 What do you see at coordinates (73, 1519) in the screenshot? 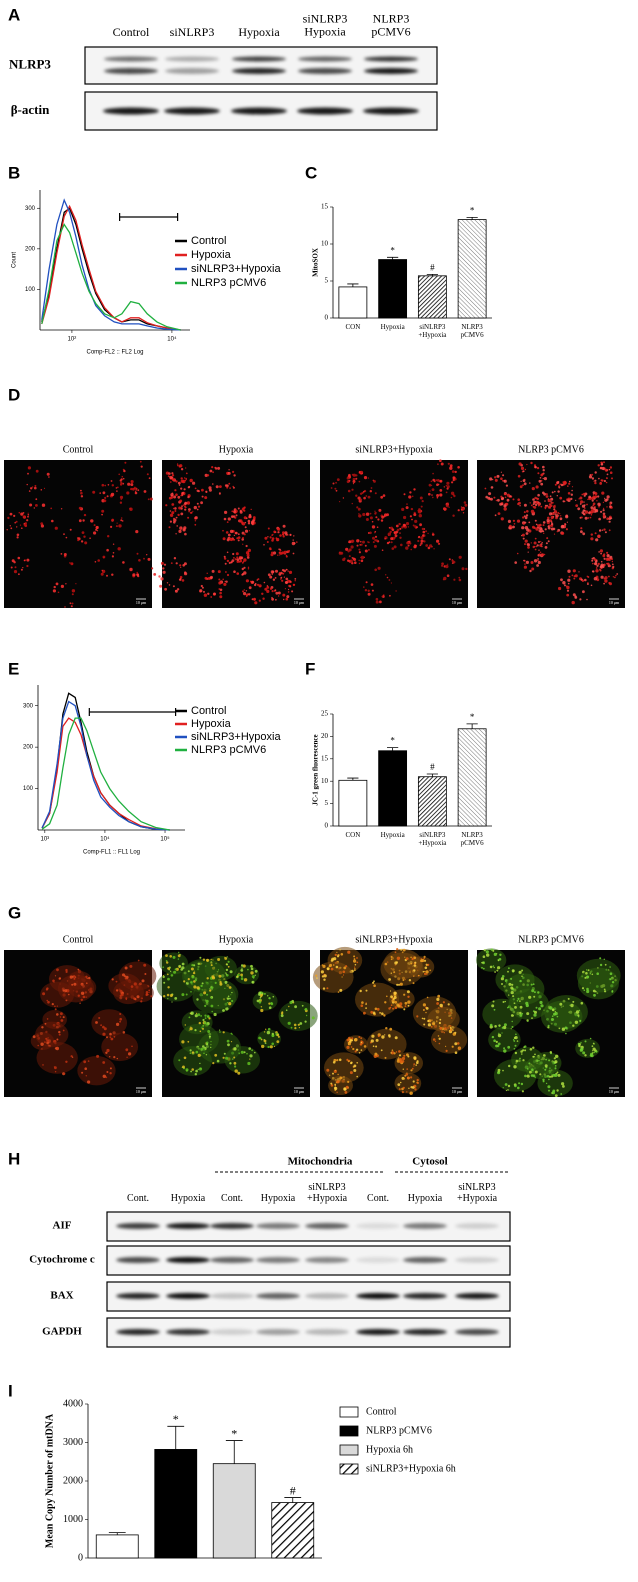
I see `y-tick-label: 1000` at bounding box center [73, 1519].